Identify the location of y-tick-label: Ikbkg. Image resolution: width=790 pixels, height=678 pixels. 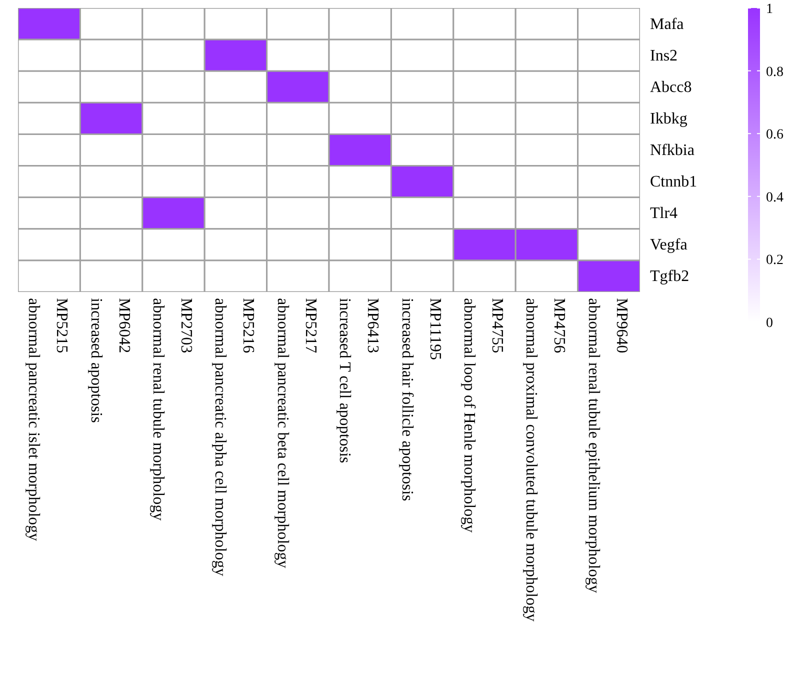
(669, 119).